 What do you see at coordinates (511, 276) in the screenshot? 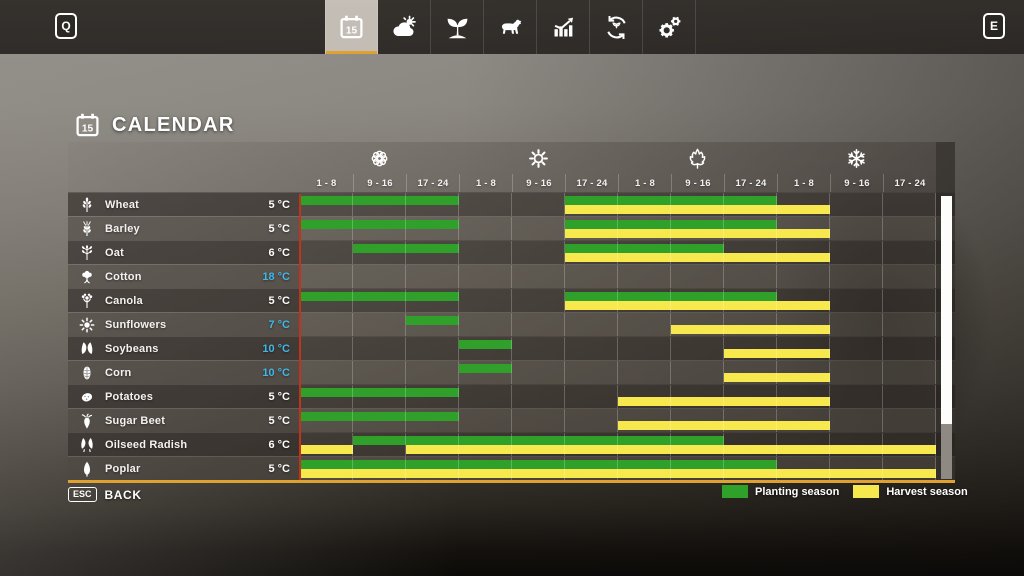
I see `crop-row: Cotton 18 °C` at bounding box center [511, 276].